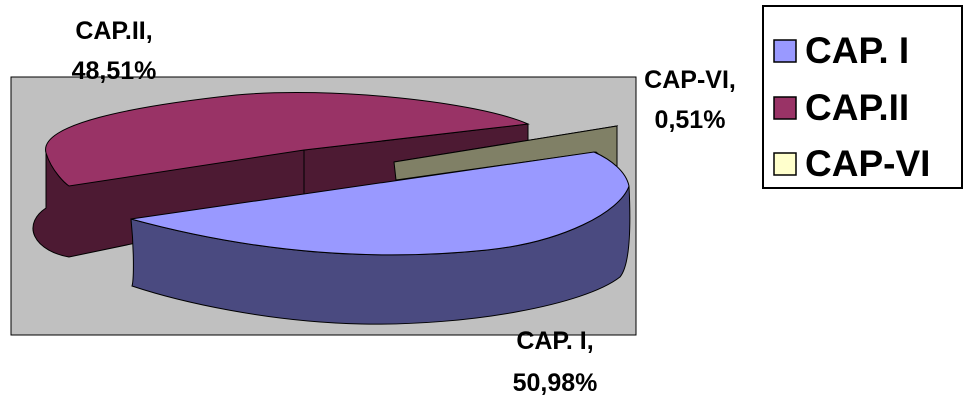 The image size is (965, 401). What do you see at coordinates (554, 341) in the screenshot?
I see `label-cap-i-name: CAP. I,` at bounding box center [554, 341].